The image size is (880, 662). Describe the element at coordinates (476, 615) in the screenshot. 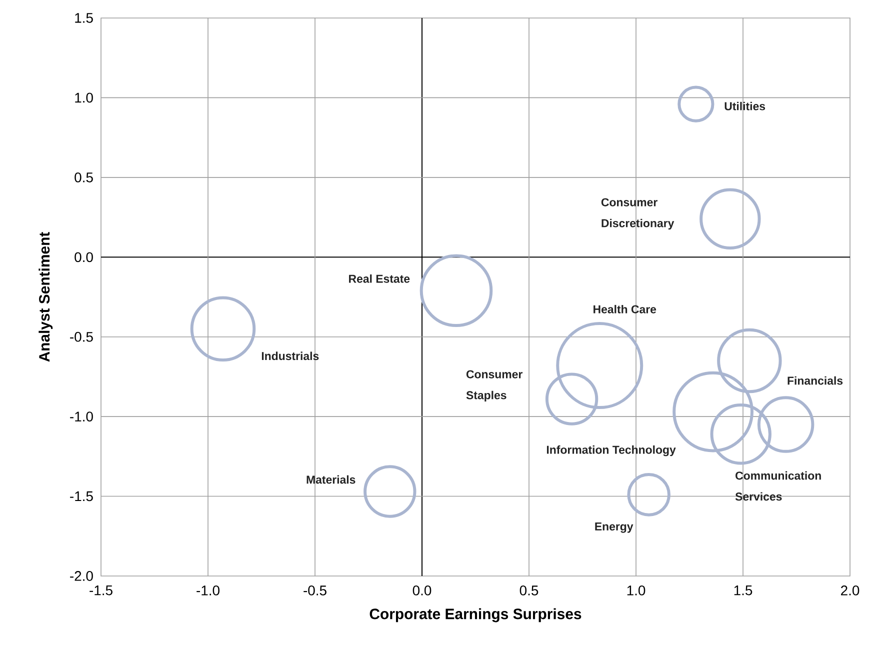

I see `x-axis-title: Corporate Earnings Surprises` at that location.